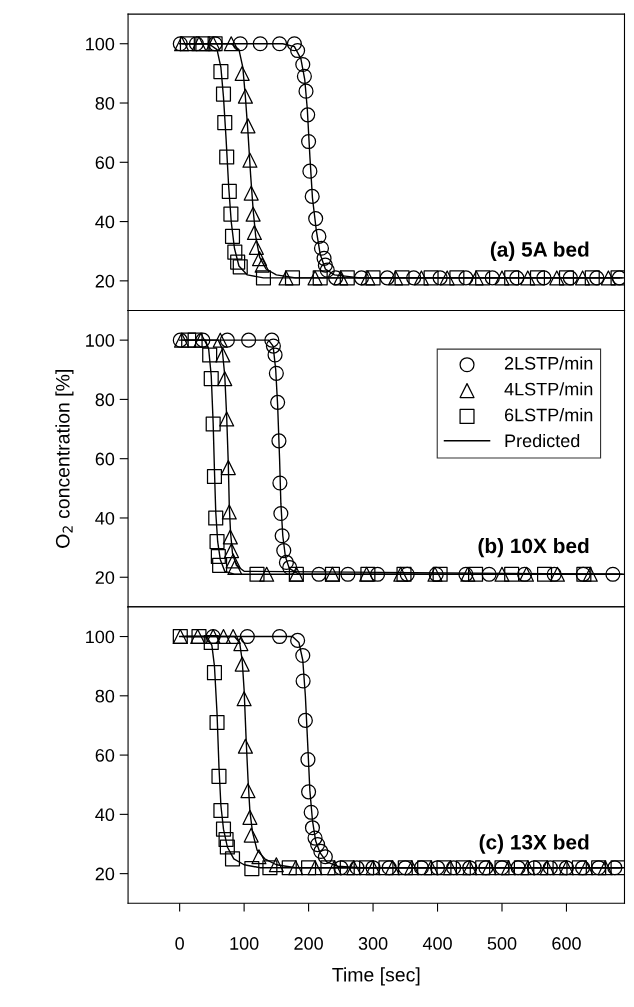 The image size is (634, 1007). I want to click on x-tick-label: 300, so click(373, 943).